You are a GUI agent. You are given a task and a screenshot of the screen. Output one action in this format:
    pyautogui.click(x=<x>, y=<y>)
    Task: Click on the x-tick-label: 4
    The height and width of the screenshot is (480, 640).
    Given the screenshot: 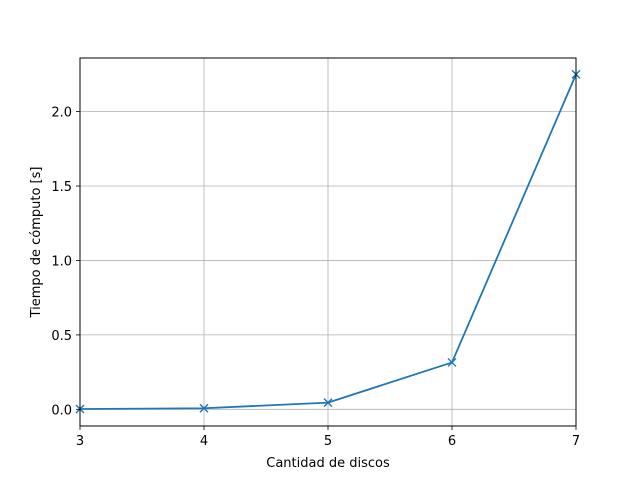 What is the action you would take?
    pyautogui.click(x=204, y=441)
    